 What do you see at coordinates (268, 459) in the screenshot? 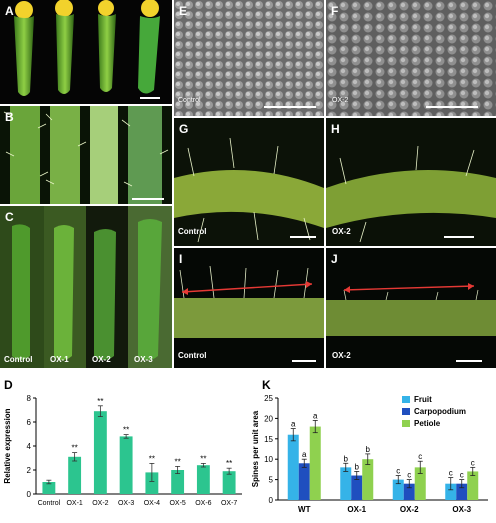
I see `y-tick-label: 10` at bounding box center [268, 459].